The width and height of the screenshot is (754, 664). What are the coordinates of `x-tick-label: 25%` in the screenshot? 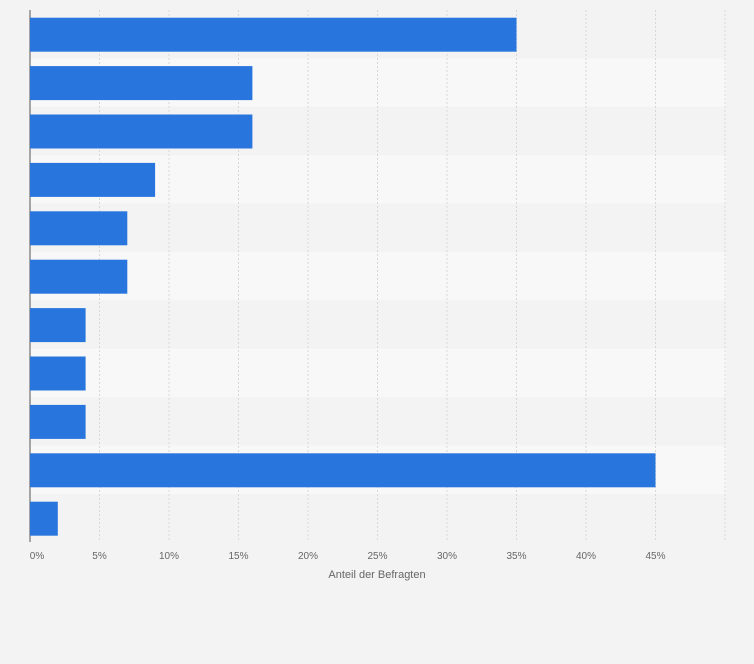 It's located at (377, 556).